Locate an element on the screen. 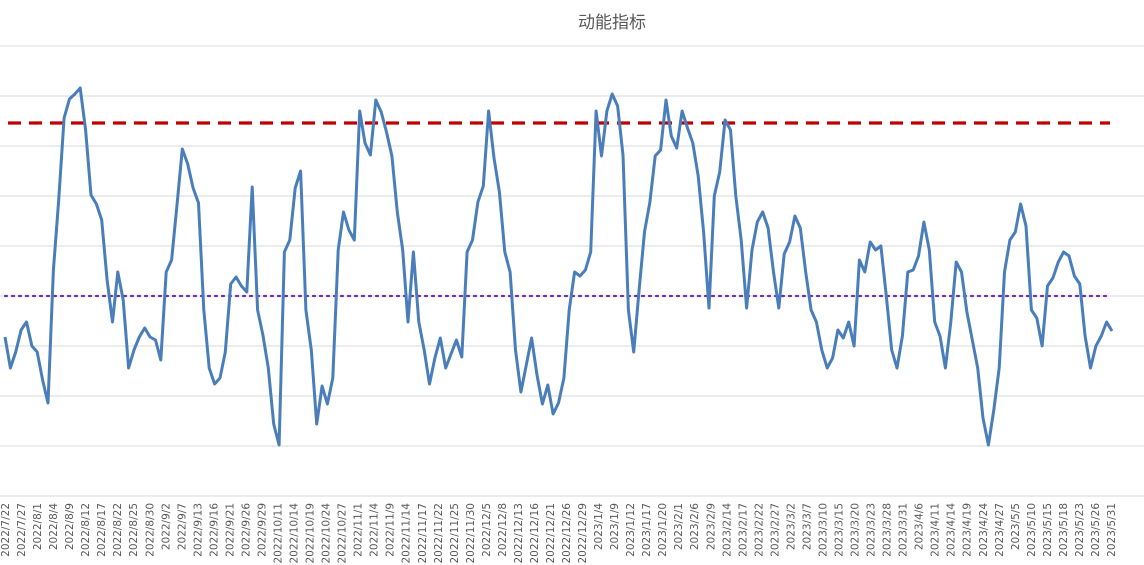 This screenshot has height=565, width=1144. x-tick-label: 2023/5/15 is located at coordinates (1048, 530).